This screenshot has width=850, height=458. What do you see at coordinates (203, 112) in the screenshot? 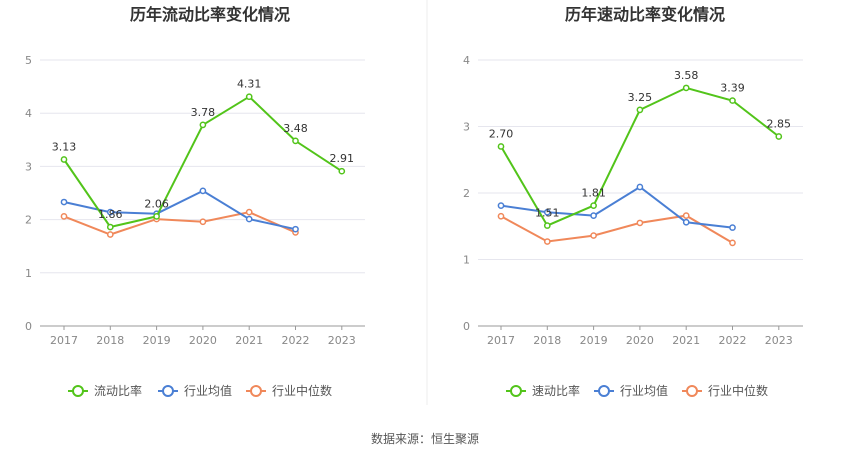
I see `data-label: 3.78` at bounding box center [203, 112].